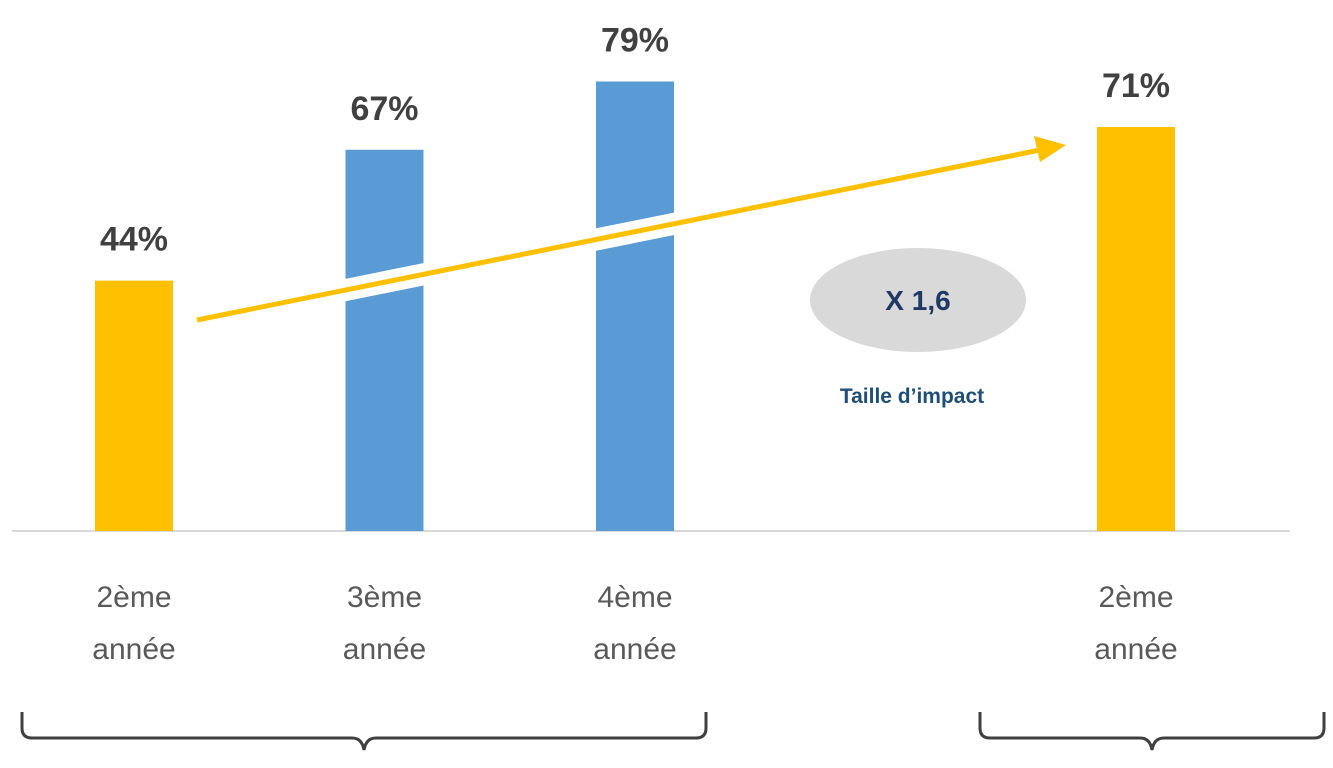  I want to click on arrow, so click(618, 235).